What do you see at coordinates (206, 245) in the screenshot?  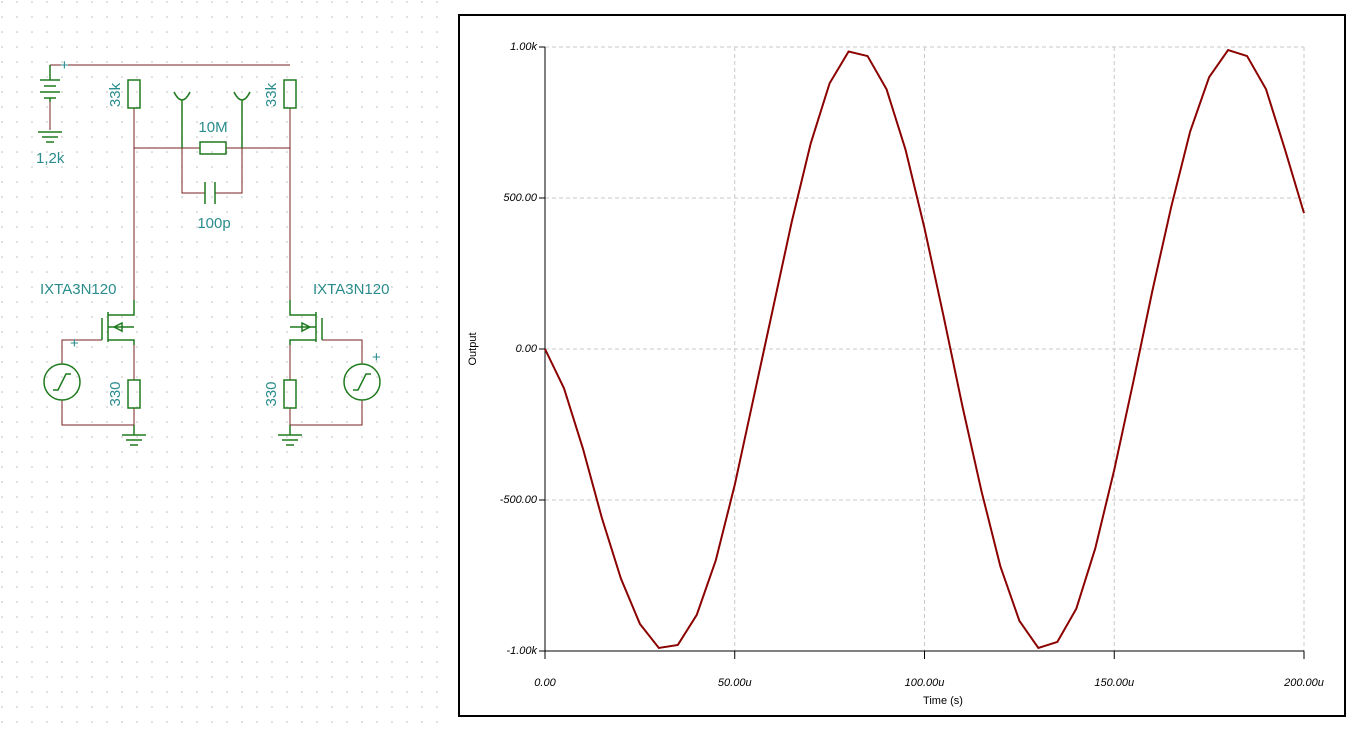 I see `wires` at bounding box center [206, 245].